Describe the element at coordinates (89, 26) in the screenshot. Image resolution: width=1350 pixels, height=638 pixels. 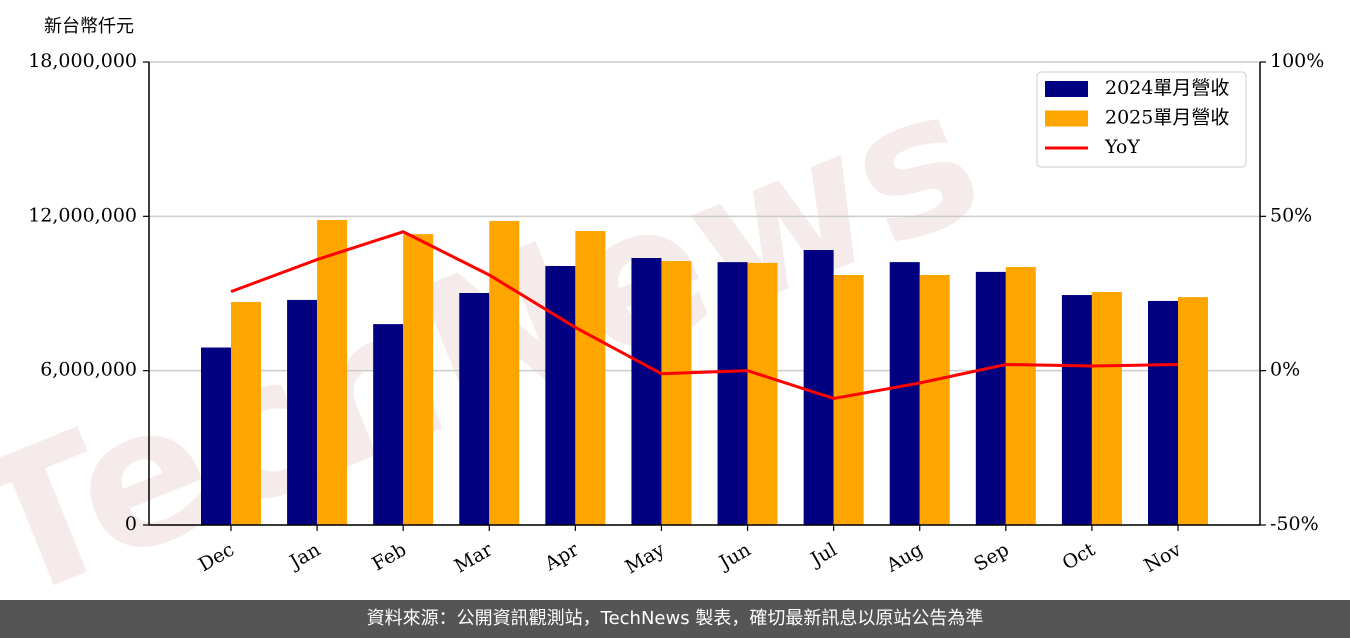
I see `y-axis-label: 新台幣仟元` at that location.